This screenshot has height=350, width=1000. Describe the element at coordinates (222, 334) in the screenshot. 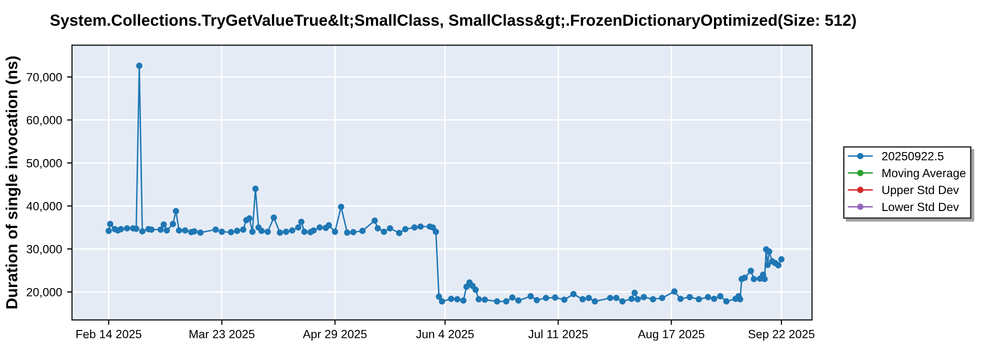

I see `x-tick-label: Mar 23 2025` at that location.